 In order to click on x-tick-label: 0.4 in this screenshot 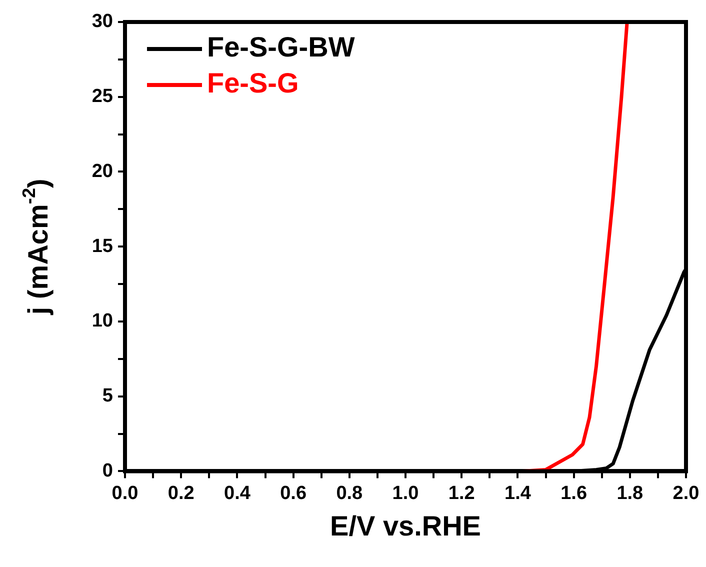, I will do `click(237, 493)`.